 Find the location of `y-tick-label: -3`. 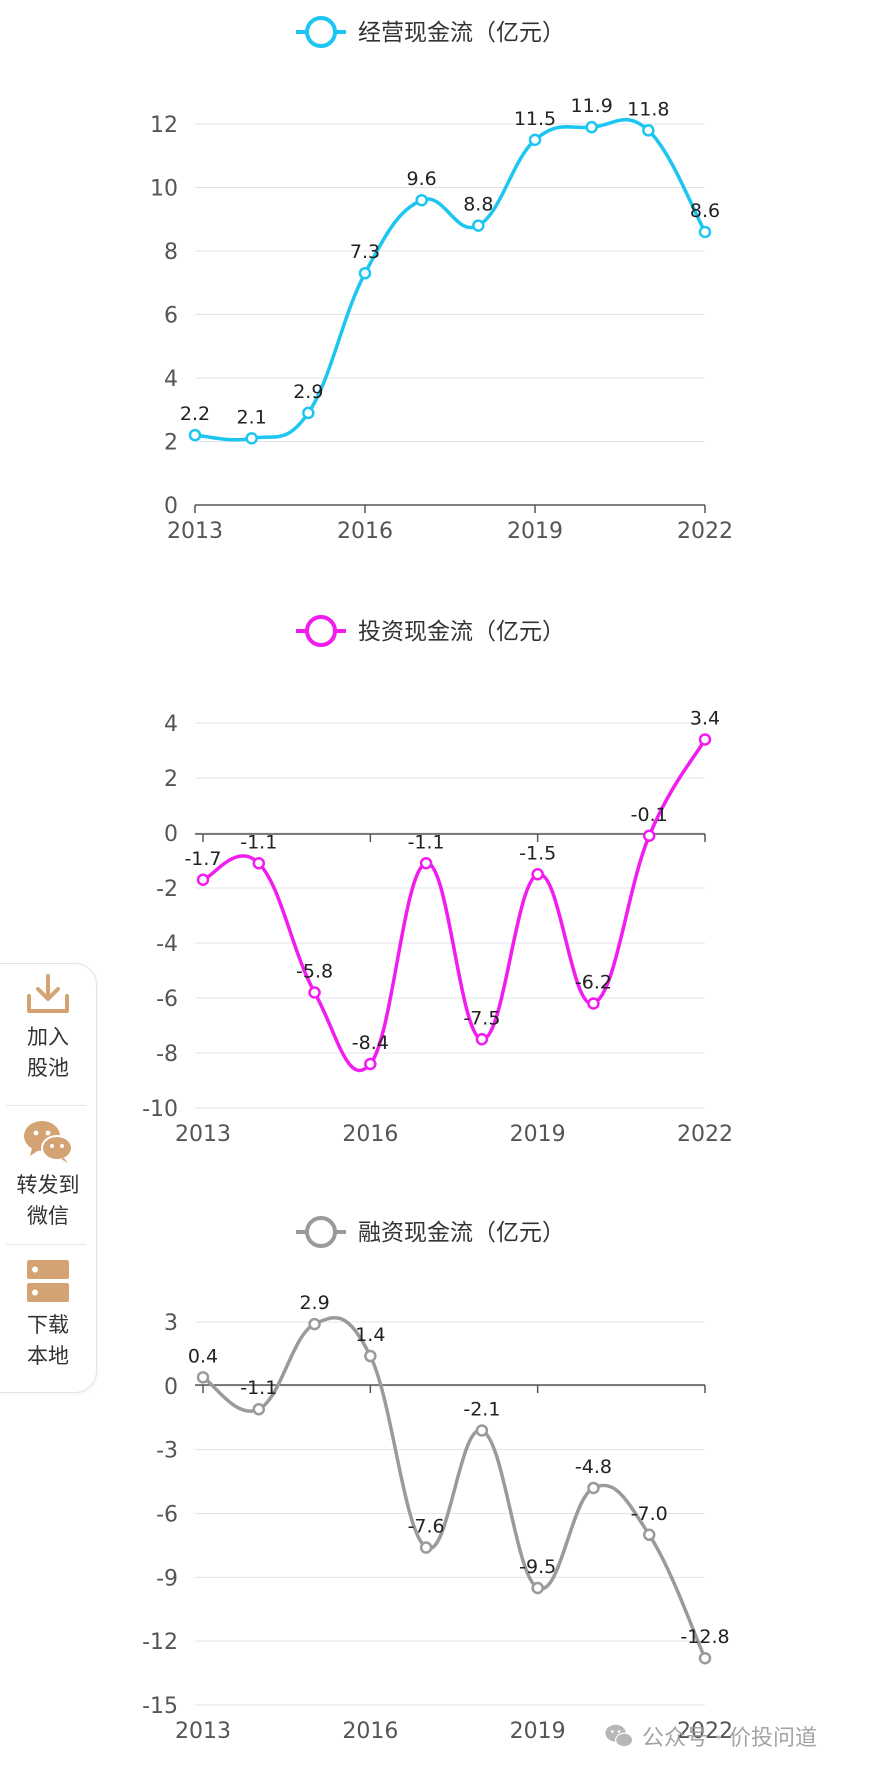

y-tick-label: -3 is located at coordinates (167, 1451).